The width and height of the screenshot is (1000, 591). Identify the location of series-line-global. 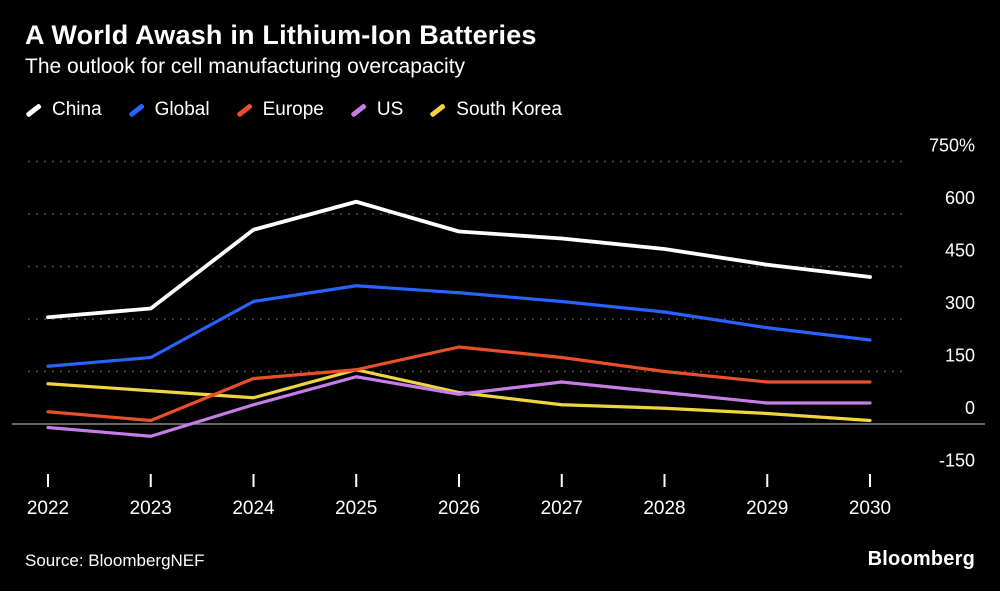
(459, 326).